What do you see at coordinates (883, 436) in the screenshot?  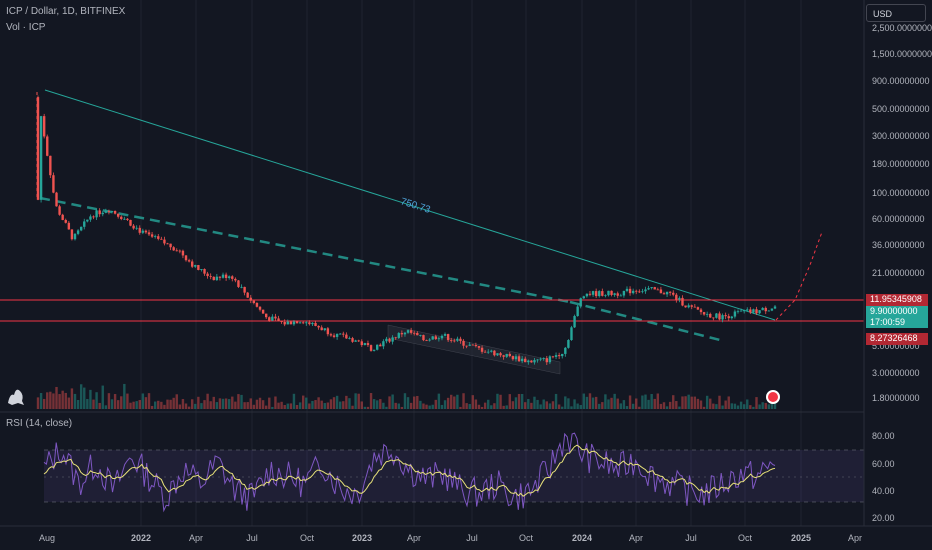 I see `rsi-tick: 80.00` at bounding box center [883, 436].